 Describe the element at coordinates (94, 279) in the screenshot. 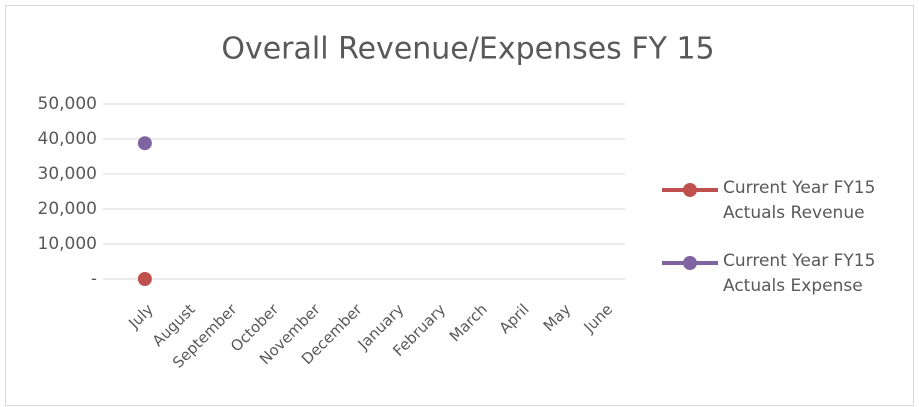

I see `y-tick-label: -` at that location.